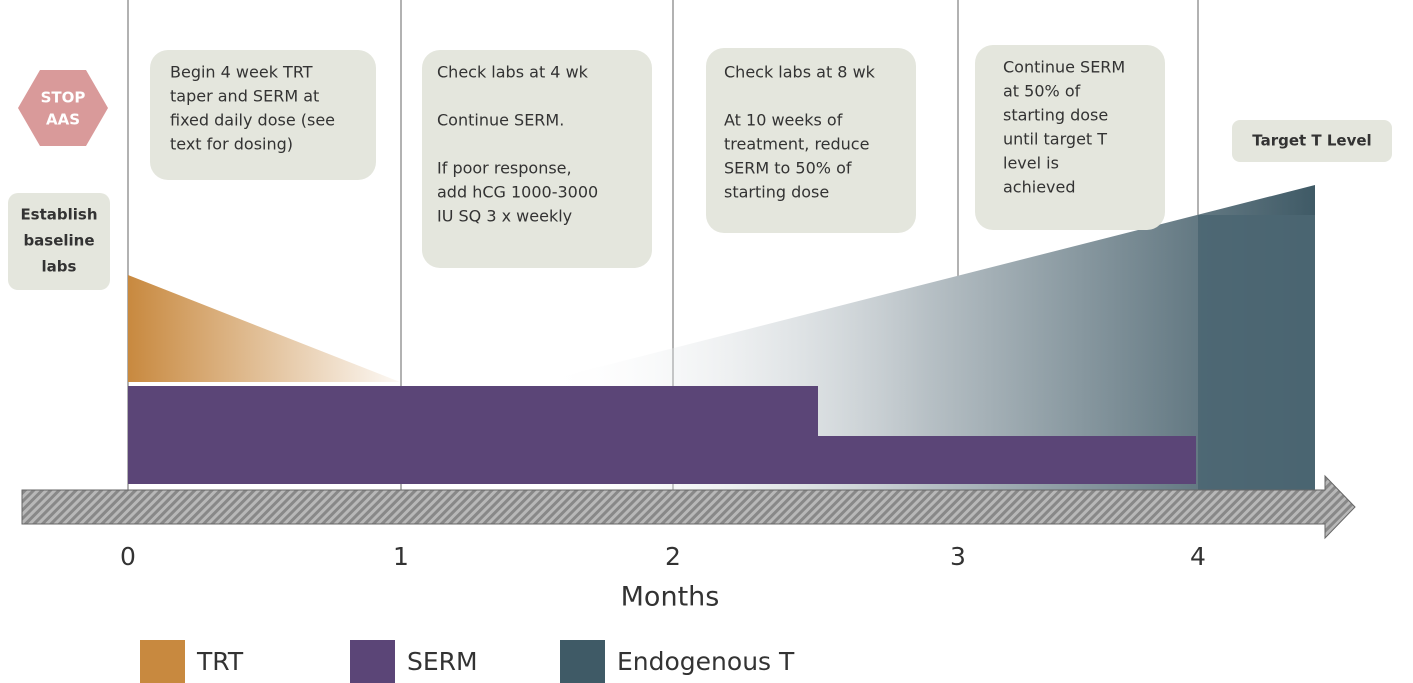  What do you see at coordinates (662, 435) in the screenshot?
I see `serm-area` at bounding box center [662, 435].